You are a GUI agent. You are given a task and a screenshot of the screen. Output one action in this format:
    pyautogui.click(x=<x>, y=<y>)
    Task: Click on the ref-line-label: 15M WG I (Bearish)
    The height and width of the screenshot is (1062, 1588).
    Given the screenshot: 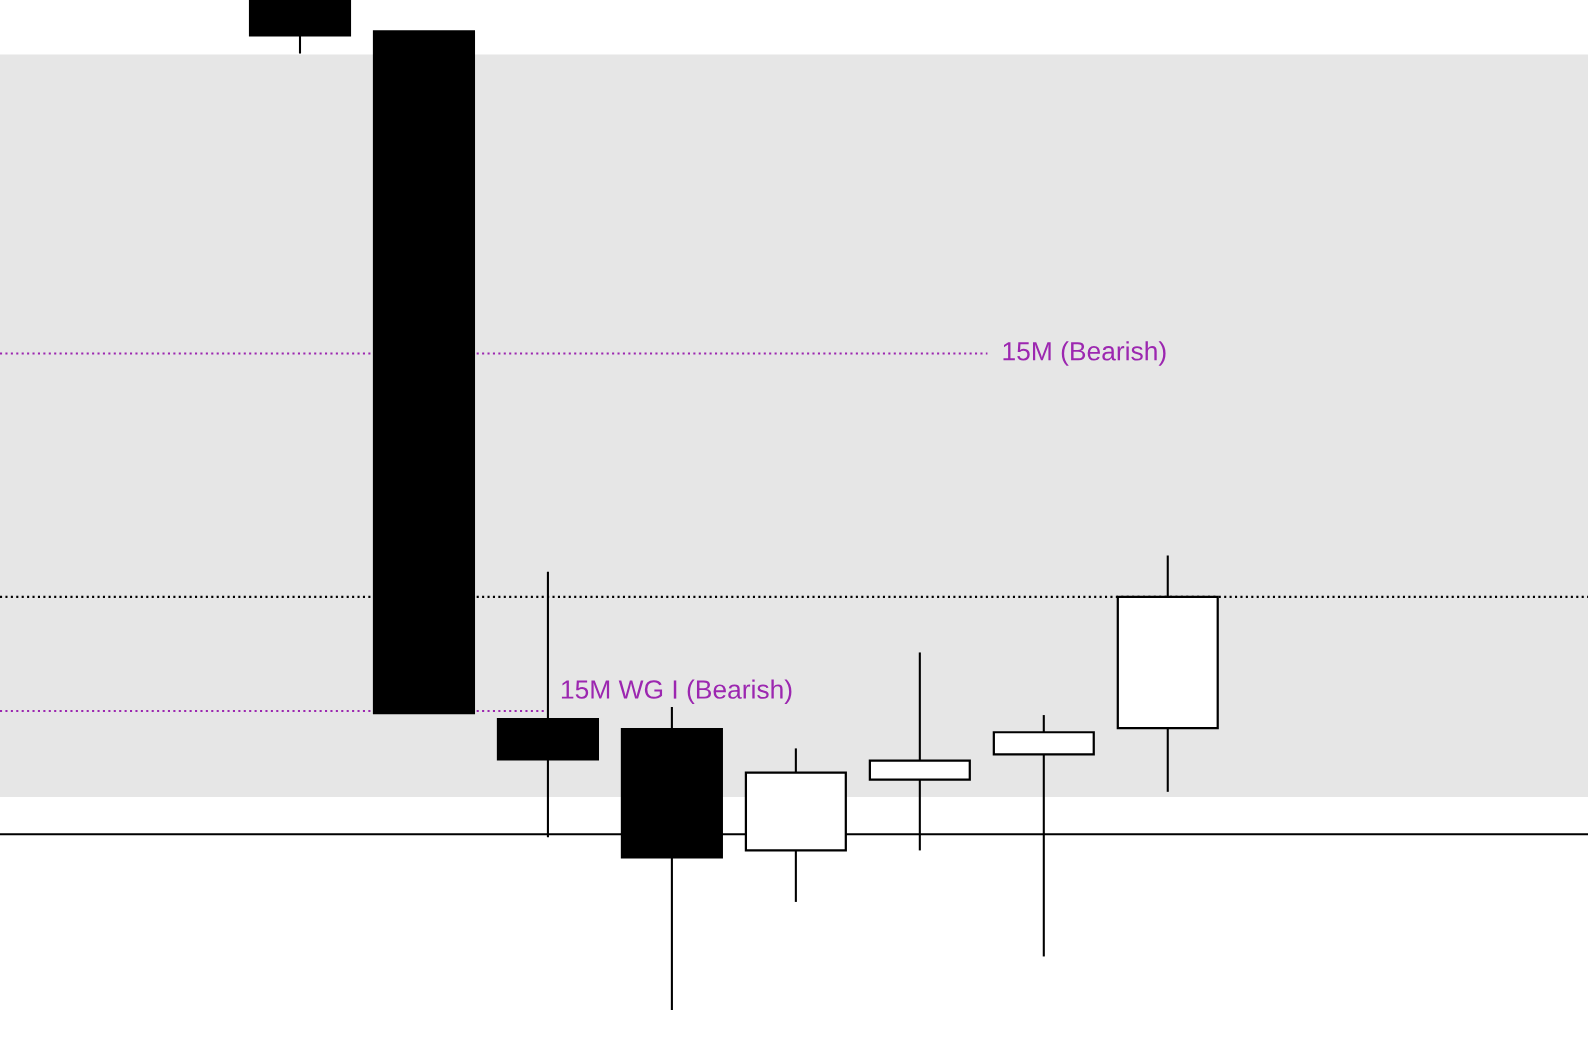 What is the action you would take?
    pyautogui.click(x=676, y=692)
    